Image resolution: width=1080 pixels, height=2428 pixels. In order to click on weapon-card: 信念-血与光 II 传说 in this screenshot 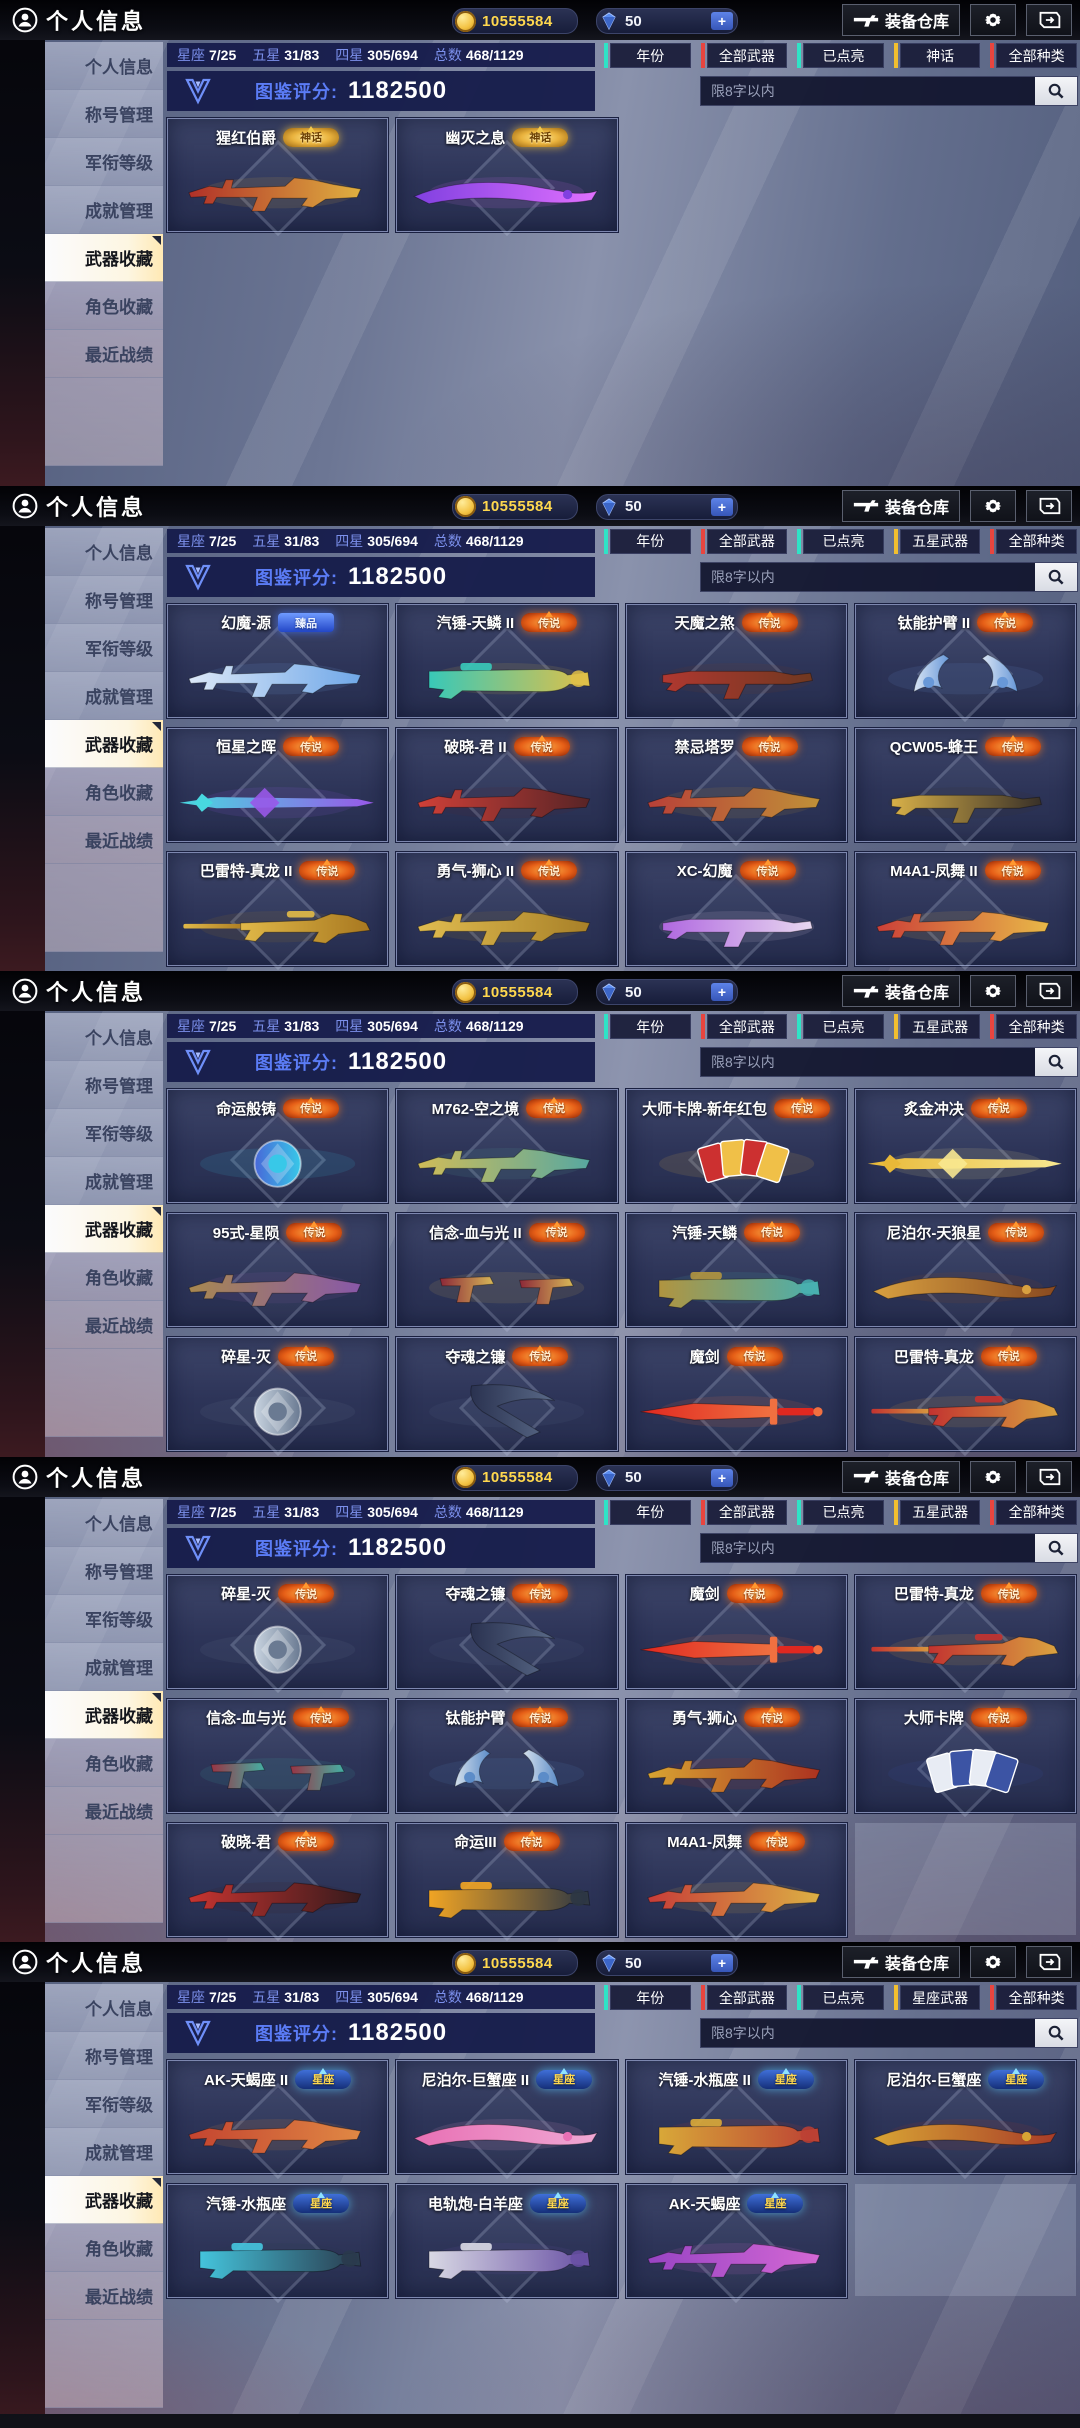, I will do `click(507, 1270)`.